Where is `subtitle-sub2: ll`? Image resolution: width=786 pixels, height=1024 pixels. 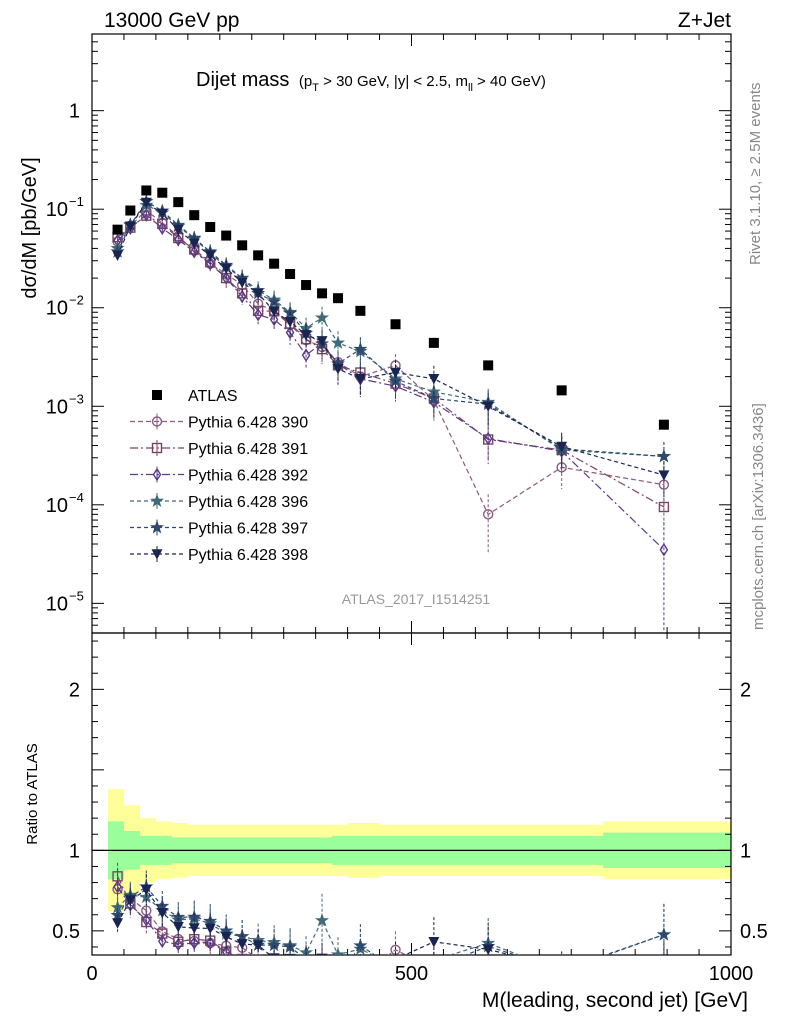
subtitle-sub2: ll is located at coordinates (470, 88).